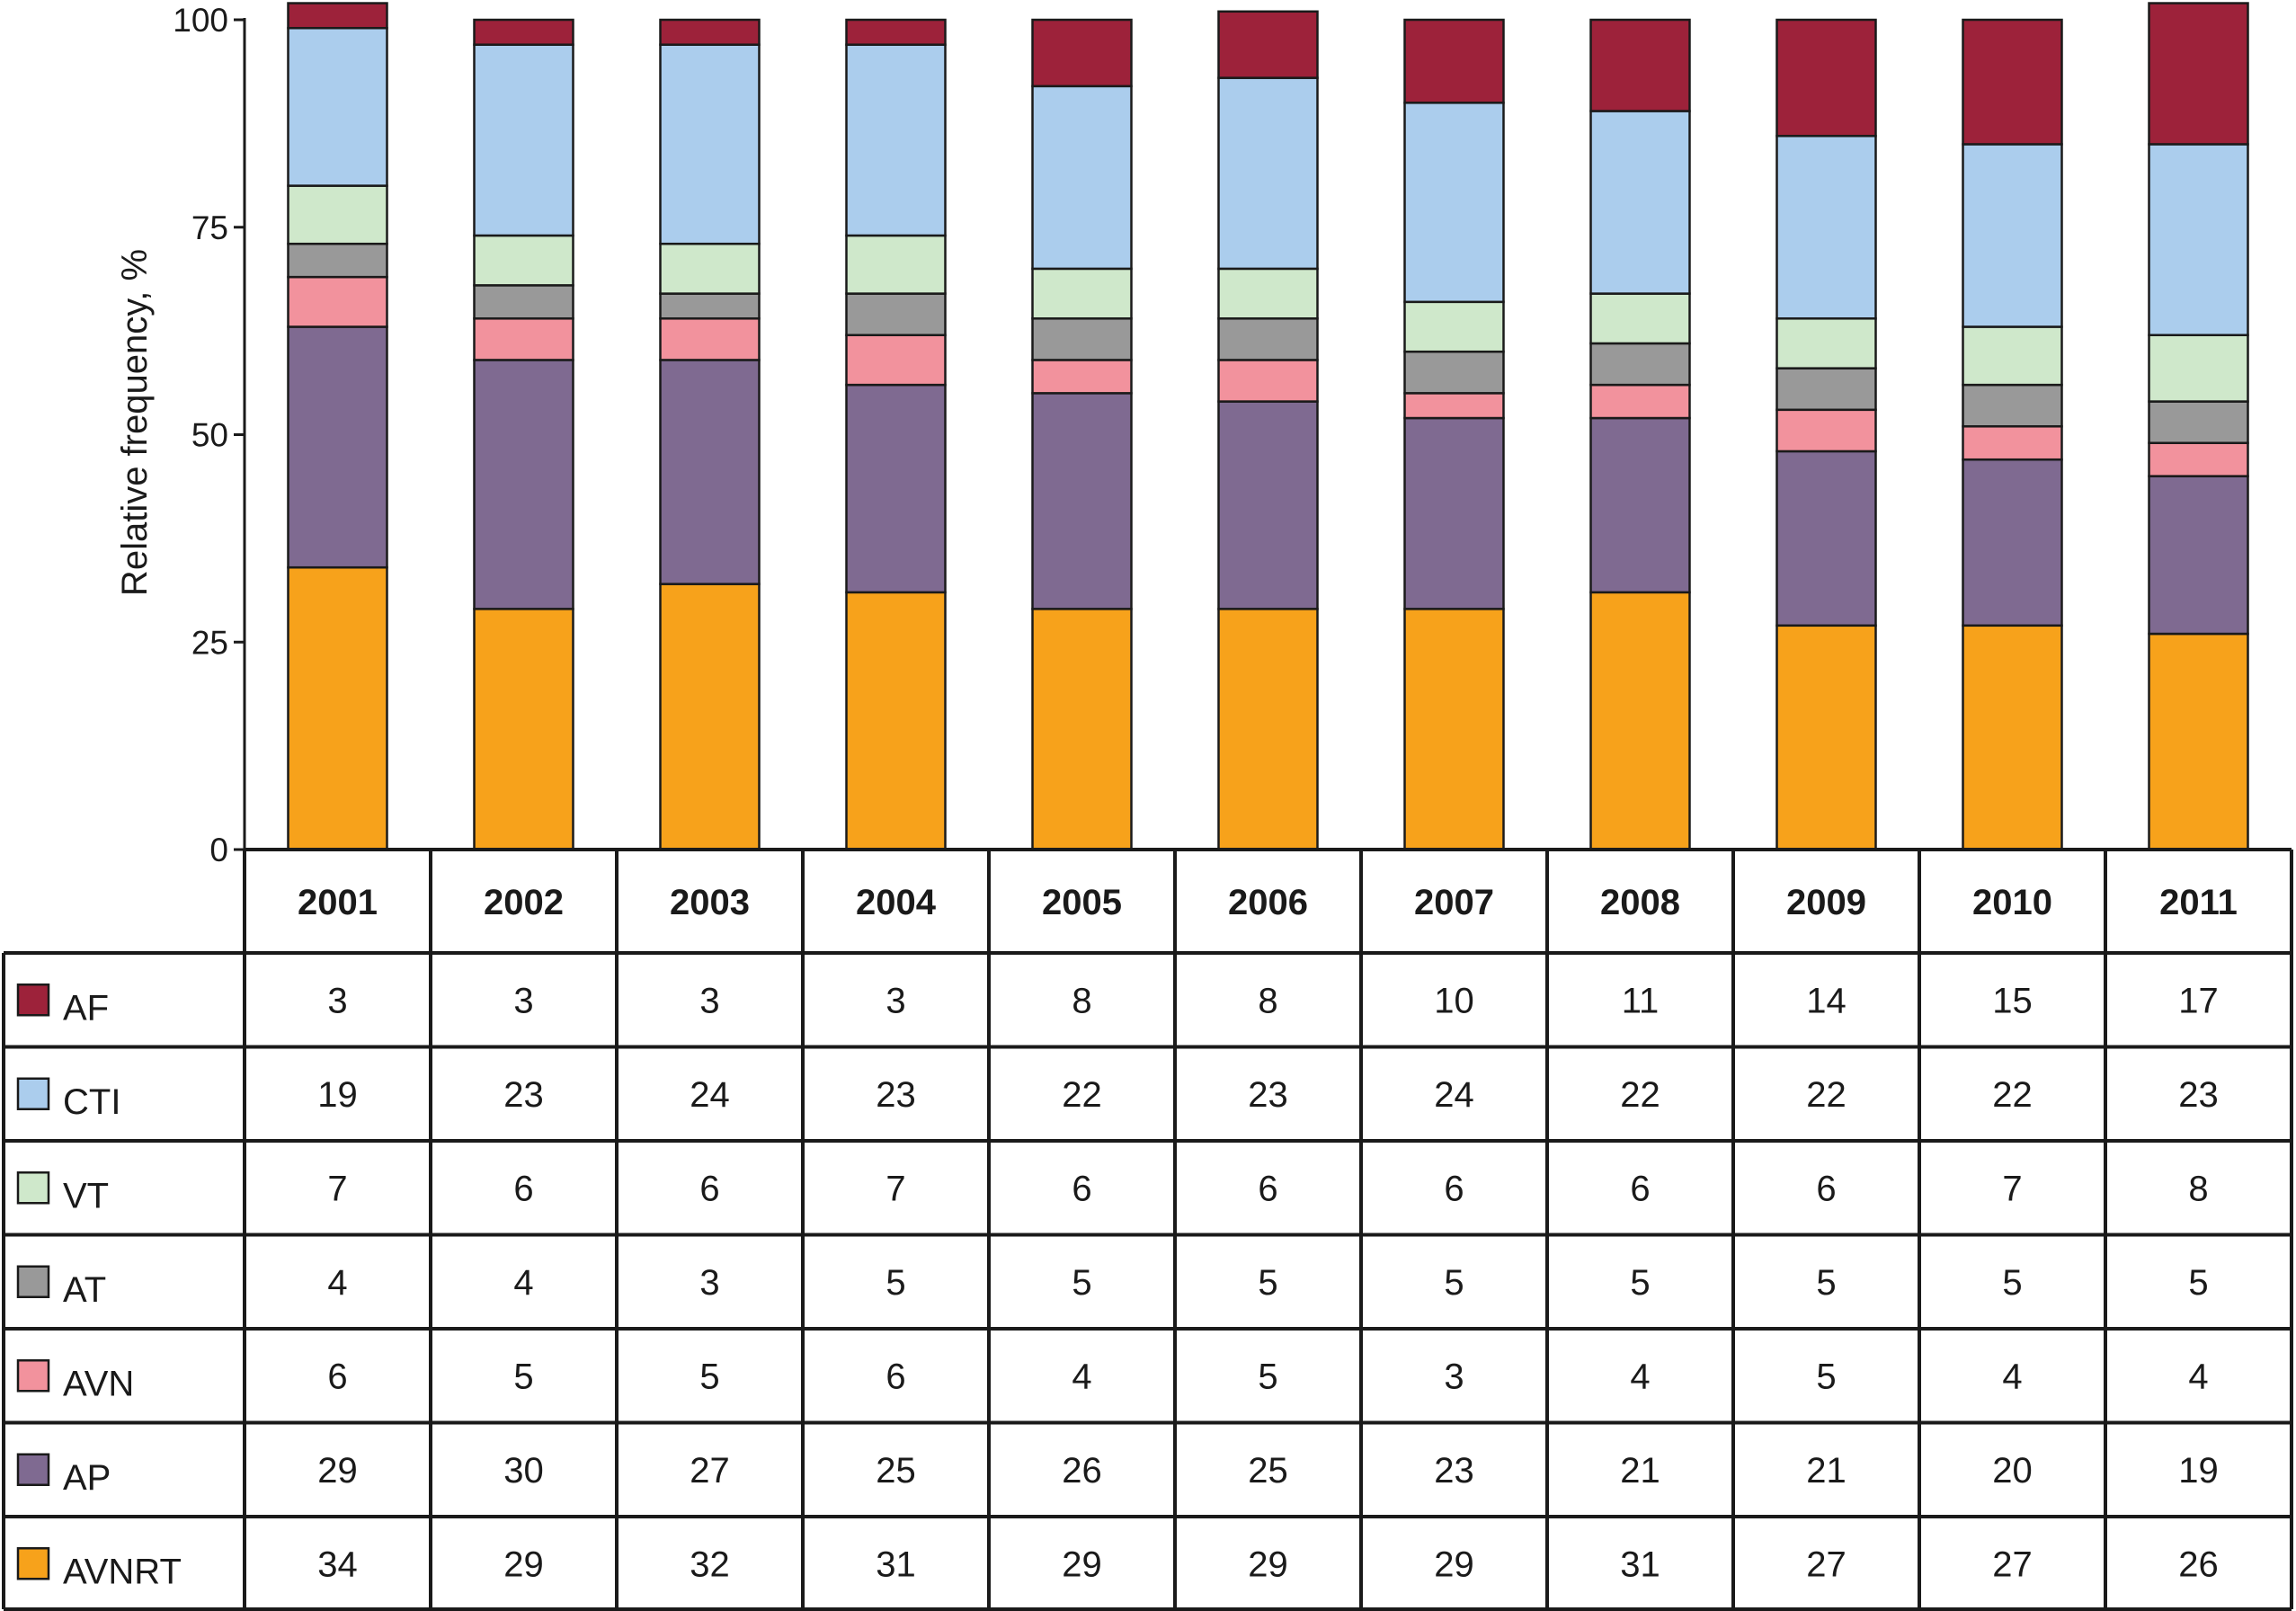  Describe the element at coordinates (1082, 53) in the screenshot. I see `bar-af-2005` at that location.